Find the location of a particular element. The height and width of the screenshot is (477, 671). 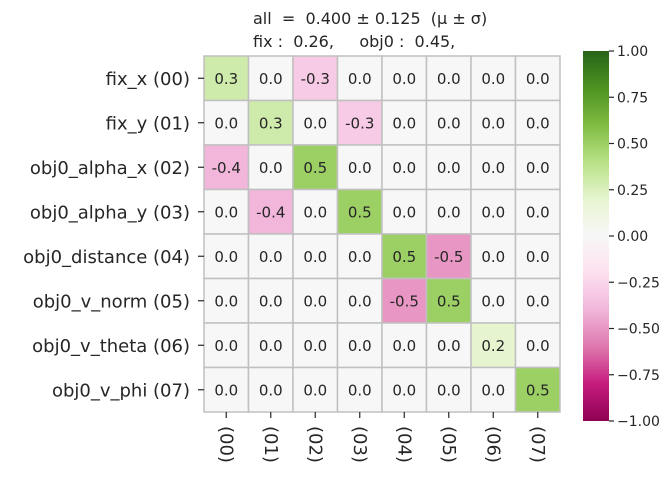

col-tick-label: (00) is located at coordinates (225, 444).